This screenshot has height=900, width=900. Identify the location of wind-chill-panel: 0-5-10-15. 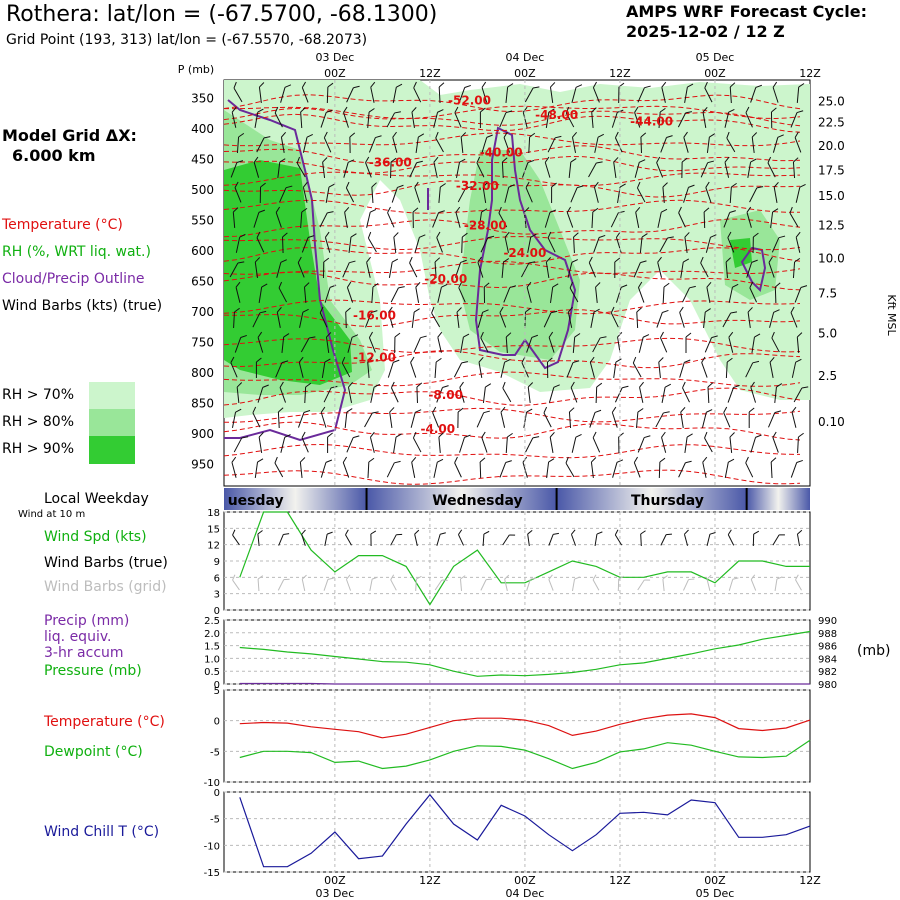
(507, 833).